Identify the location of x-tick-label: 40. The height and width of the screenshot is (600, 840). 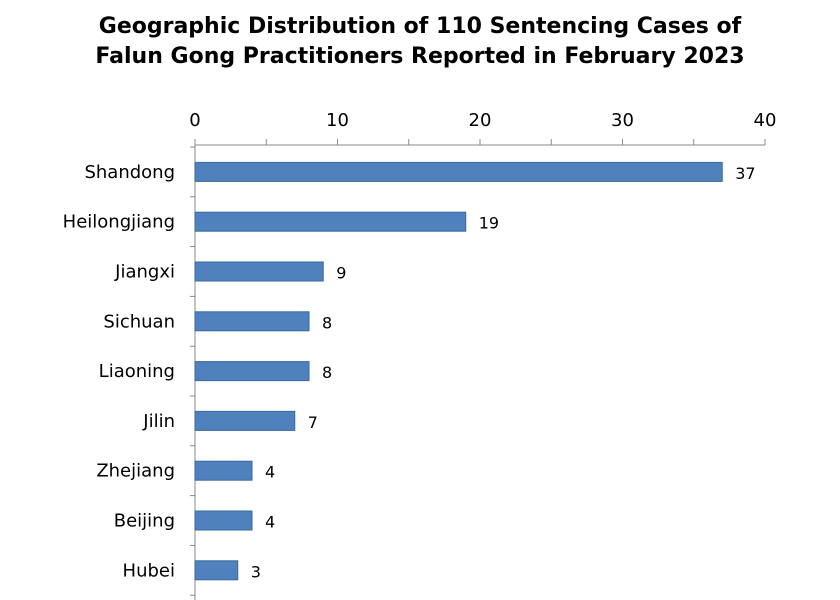
(765, 120).